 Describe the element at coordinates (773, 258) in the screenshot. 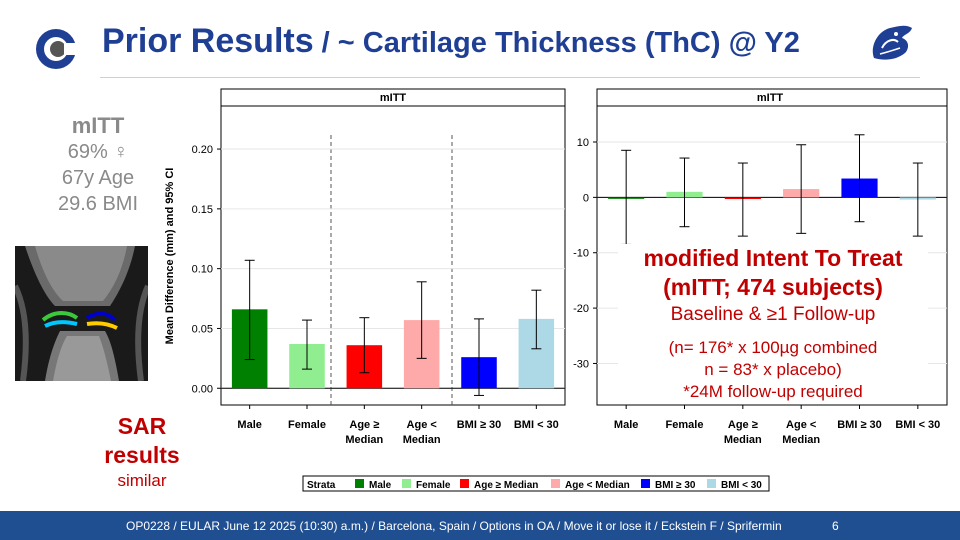

I see `mitt-line-1: modified Intent To Treat` at that location.